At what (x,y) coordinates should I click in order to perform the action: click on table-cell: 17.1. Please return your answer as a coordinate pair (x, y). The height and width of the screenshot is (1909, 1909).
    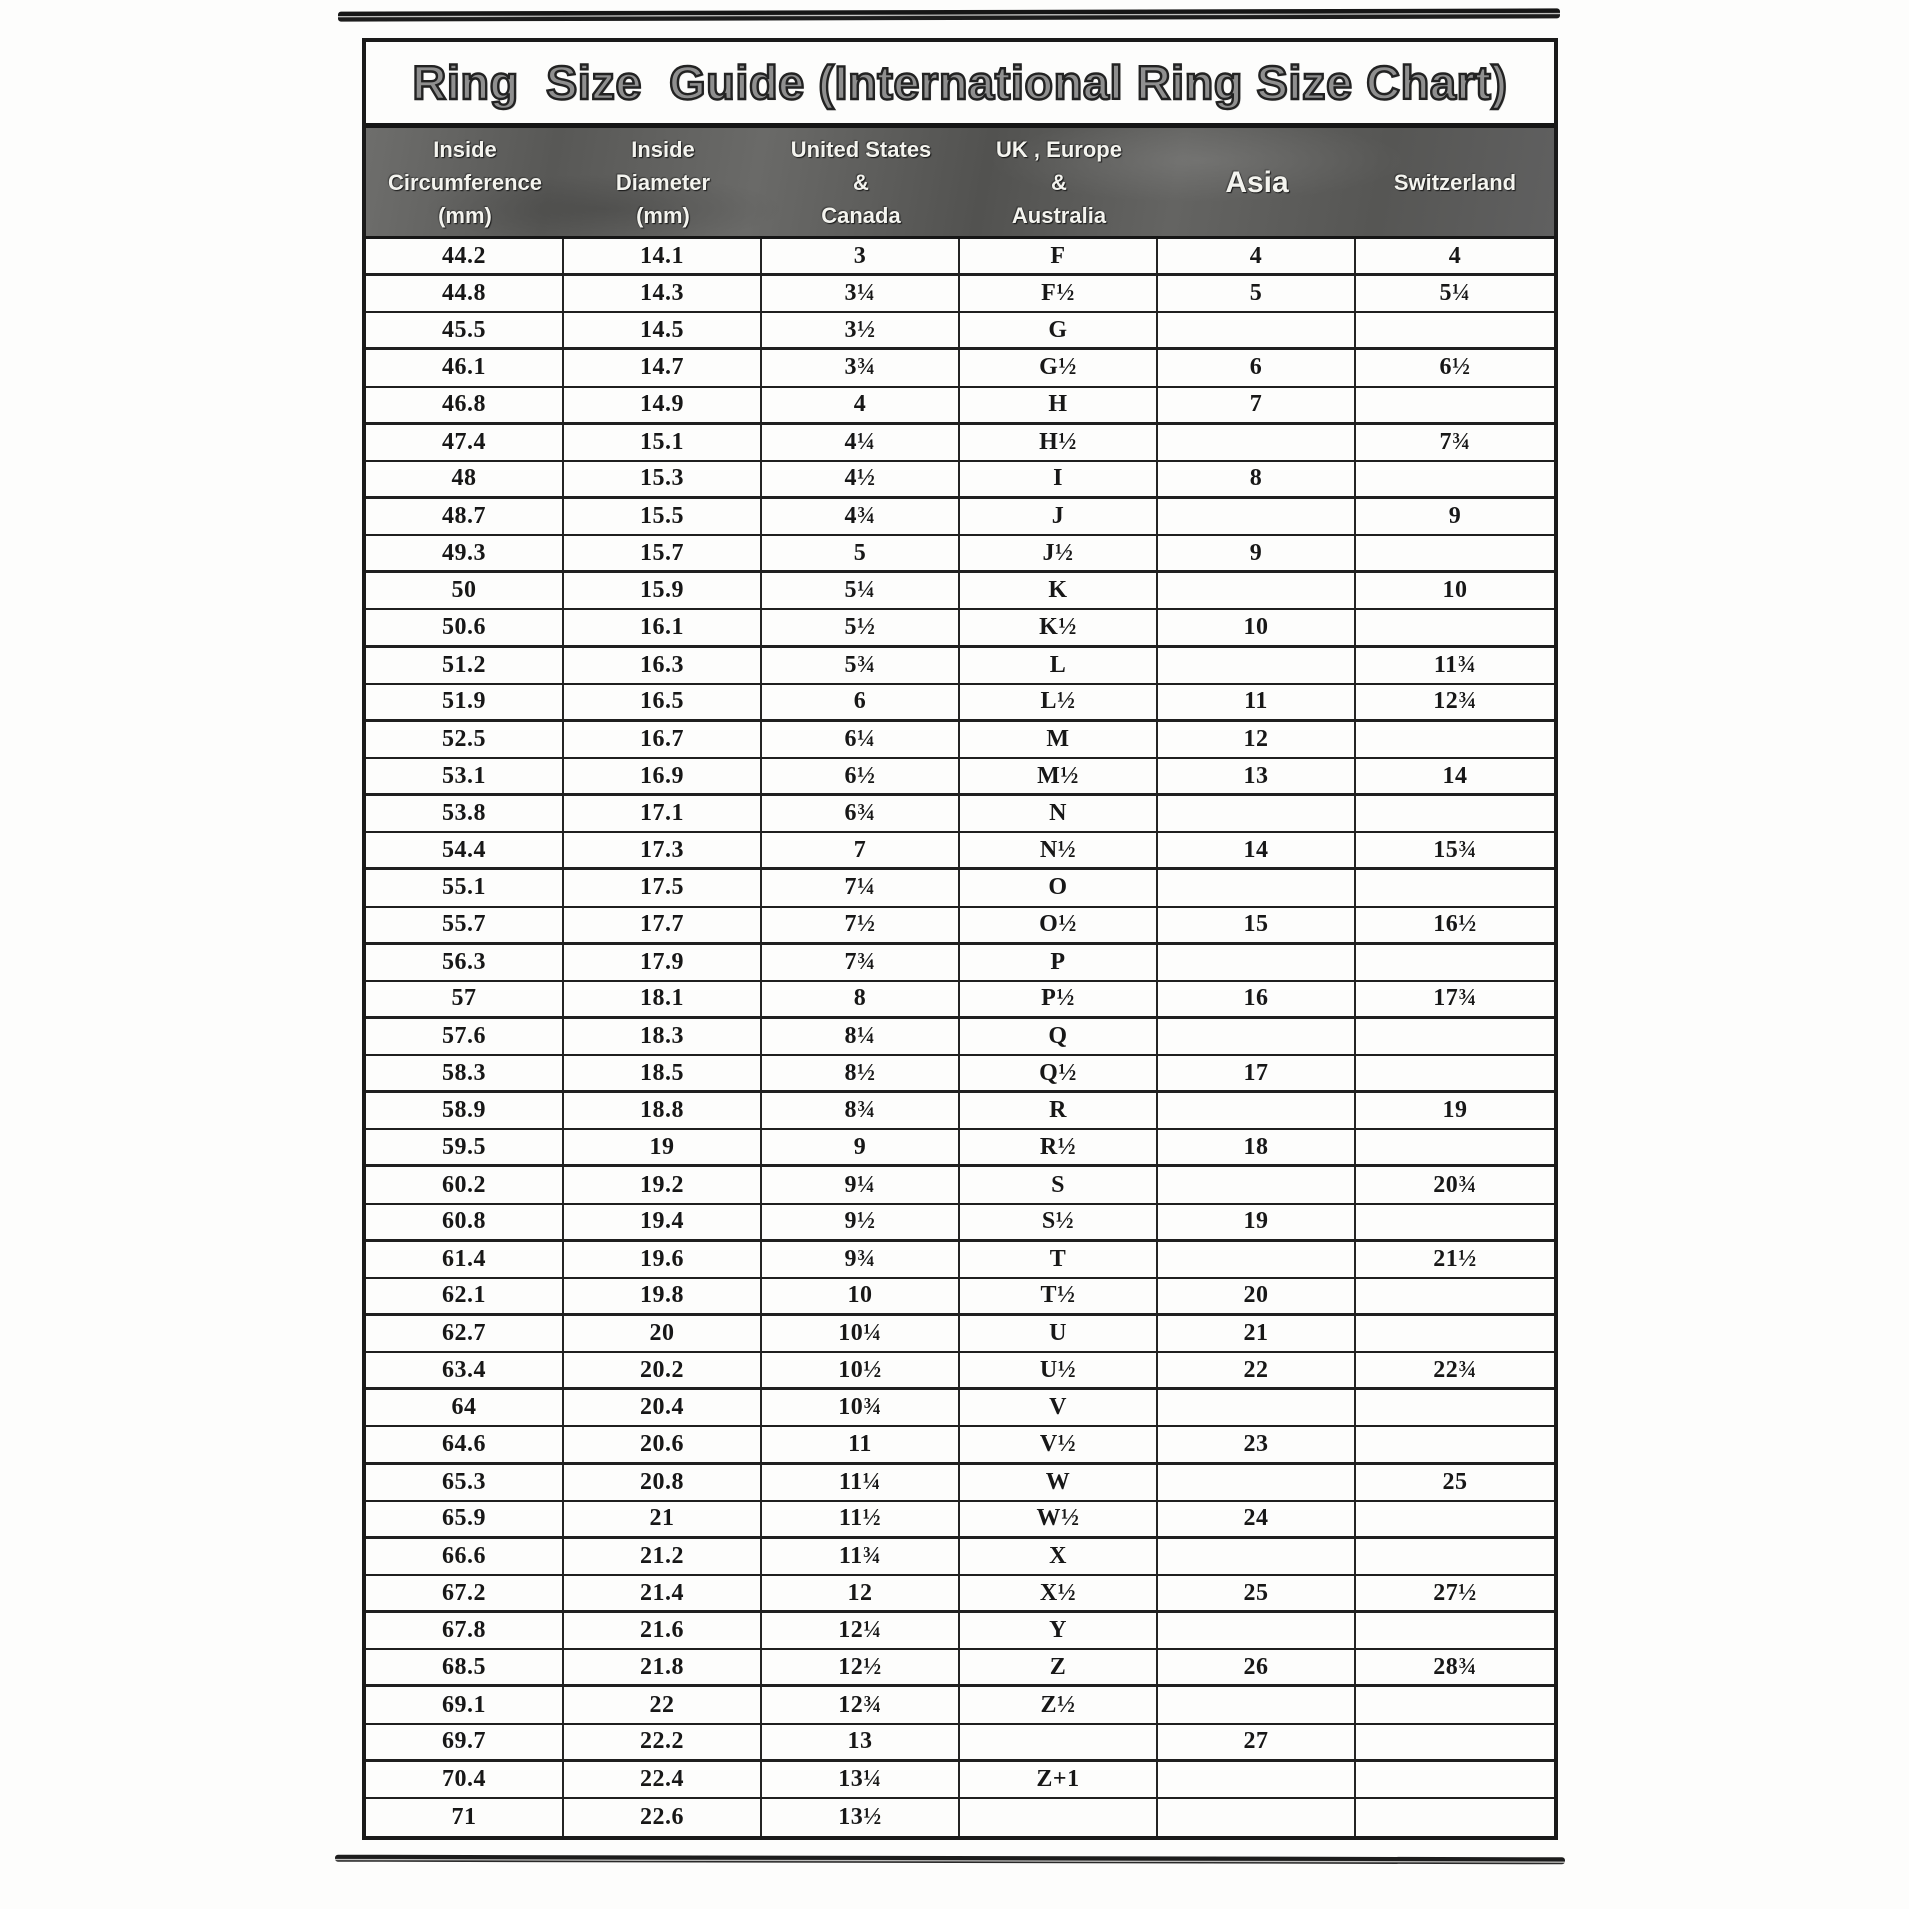
    Looking at the image, I should click on (663, 814).